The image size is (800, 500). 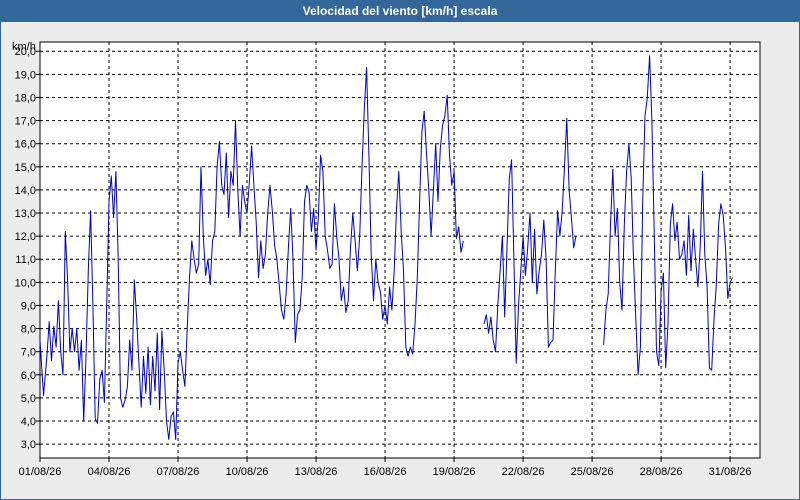 What do you see at coordinates (28, 376) in the screenshot?
I see `y-tick-label: 6,0` at bounding box center [28, 376].